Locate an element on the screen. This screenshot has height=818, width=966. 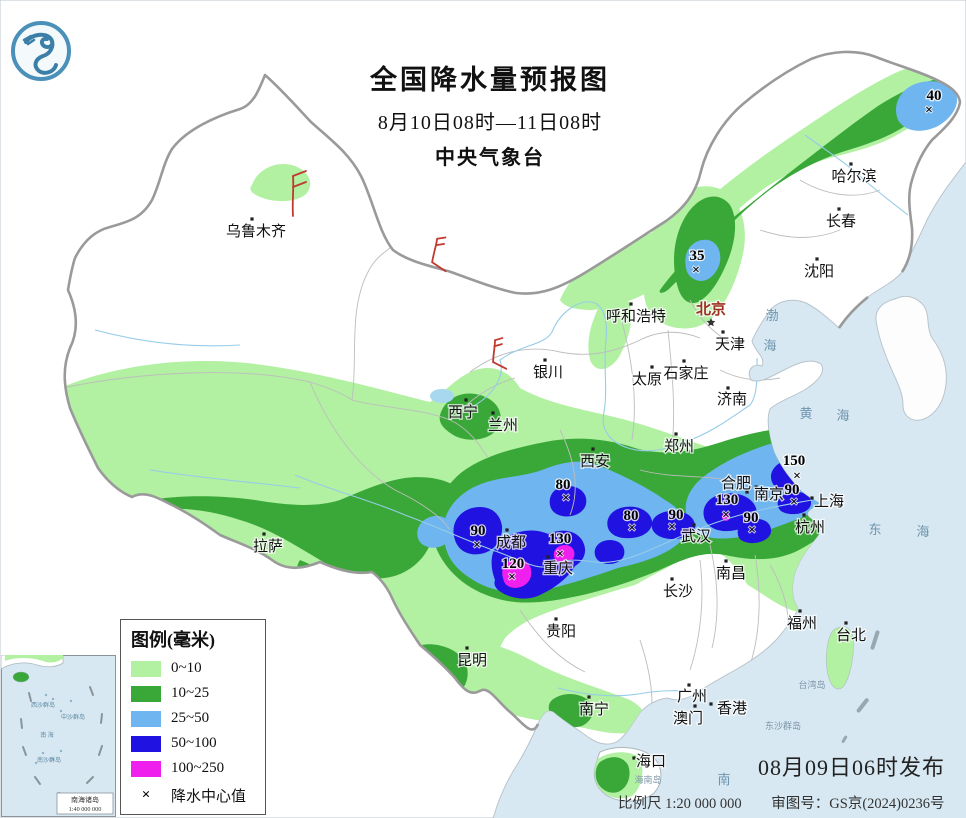
inset-island-label: 南 海 is located at coordinates (47, 735).